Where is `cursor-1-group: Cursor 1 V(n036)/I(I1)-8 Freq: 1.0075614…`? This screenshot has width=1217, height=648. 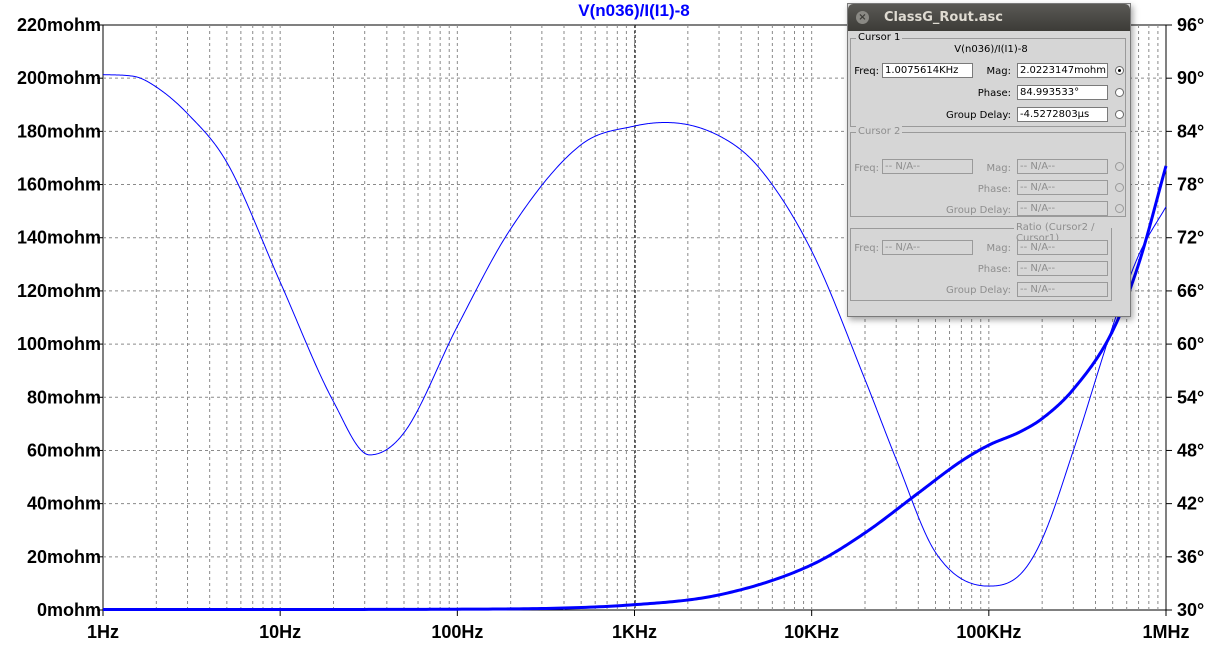 cursor-1-group: Cursor 1 V(n036)/I(I1)-8 Freq: 1.0075614… is located at coordinates (988, 79).